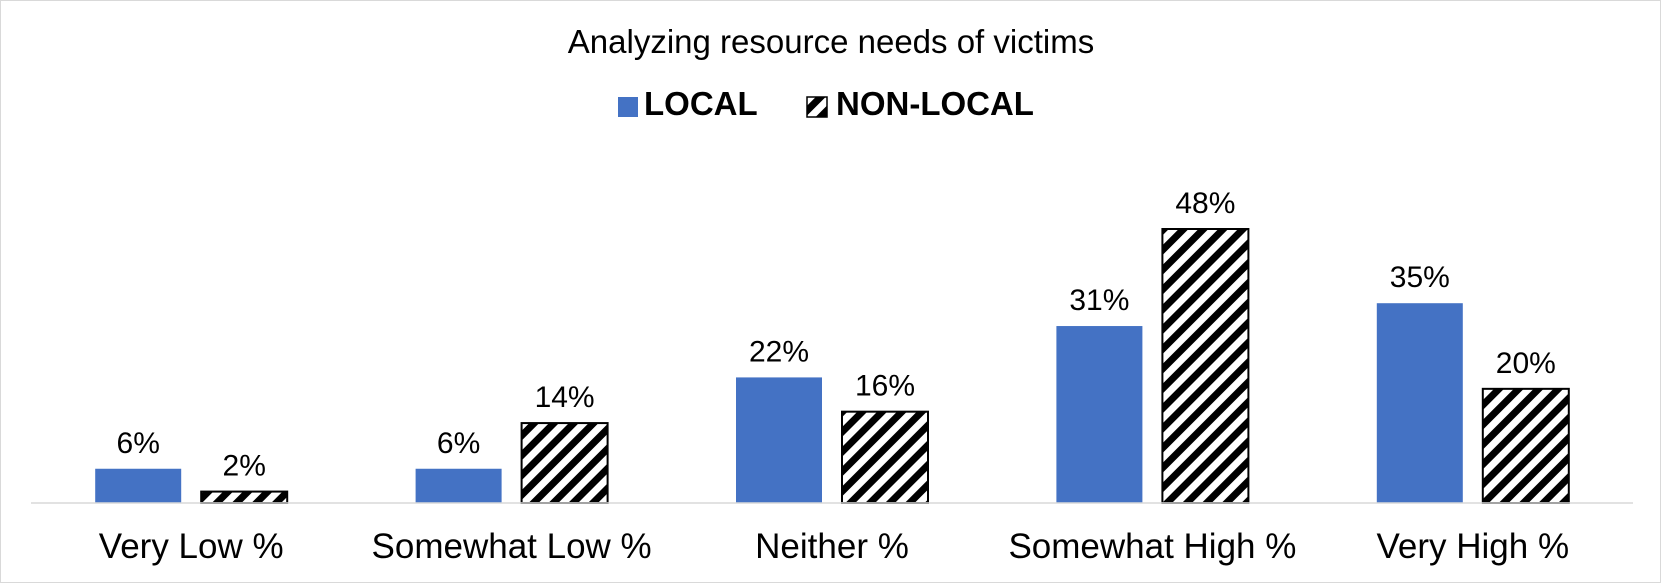 Image resolution: width=1661 pixels, height=584 pixels. What do you see at coordinates (817, 107) in the screenshot?
I see `legend-swatch-non-local` at bounding box center [817, 107].